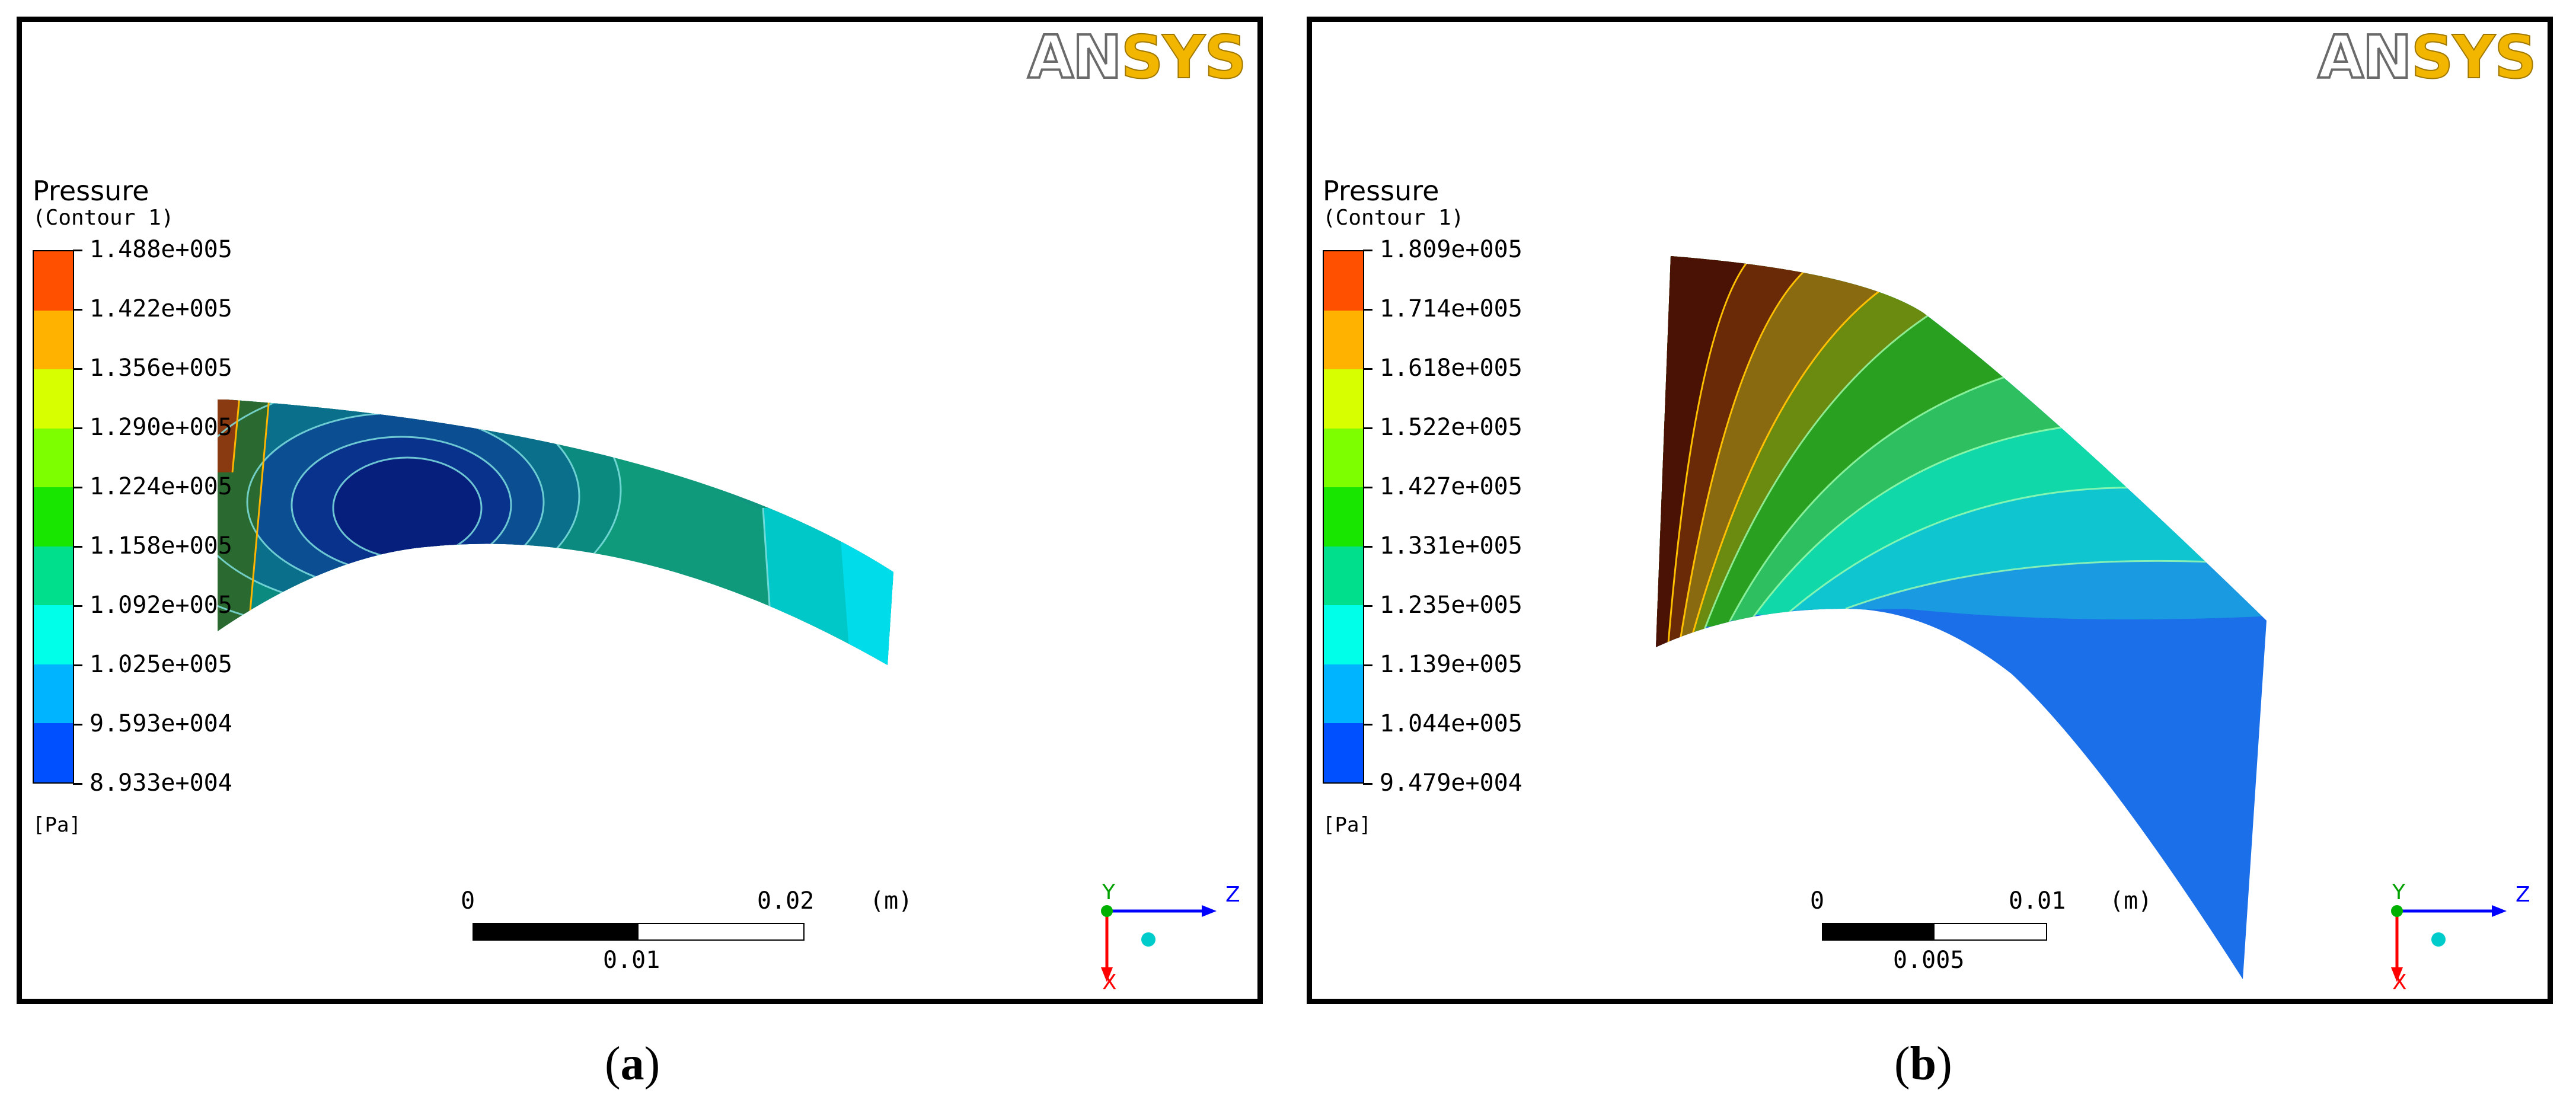  What do you see at coordinates (161, 368) in the screenshot?
I see `legend-tick-label: 1.356e+005` at bounding box center [161, 368].